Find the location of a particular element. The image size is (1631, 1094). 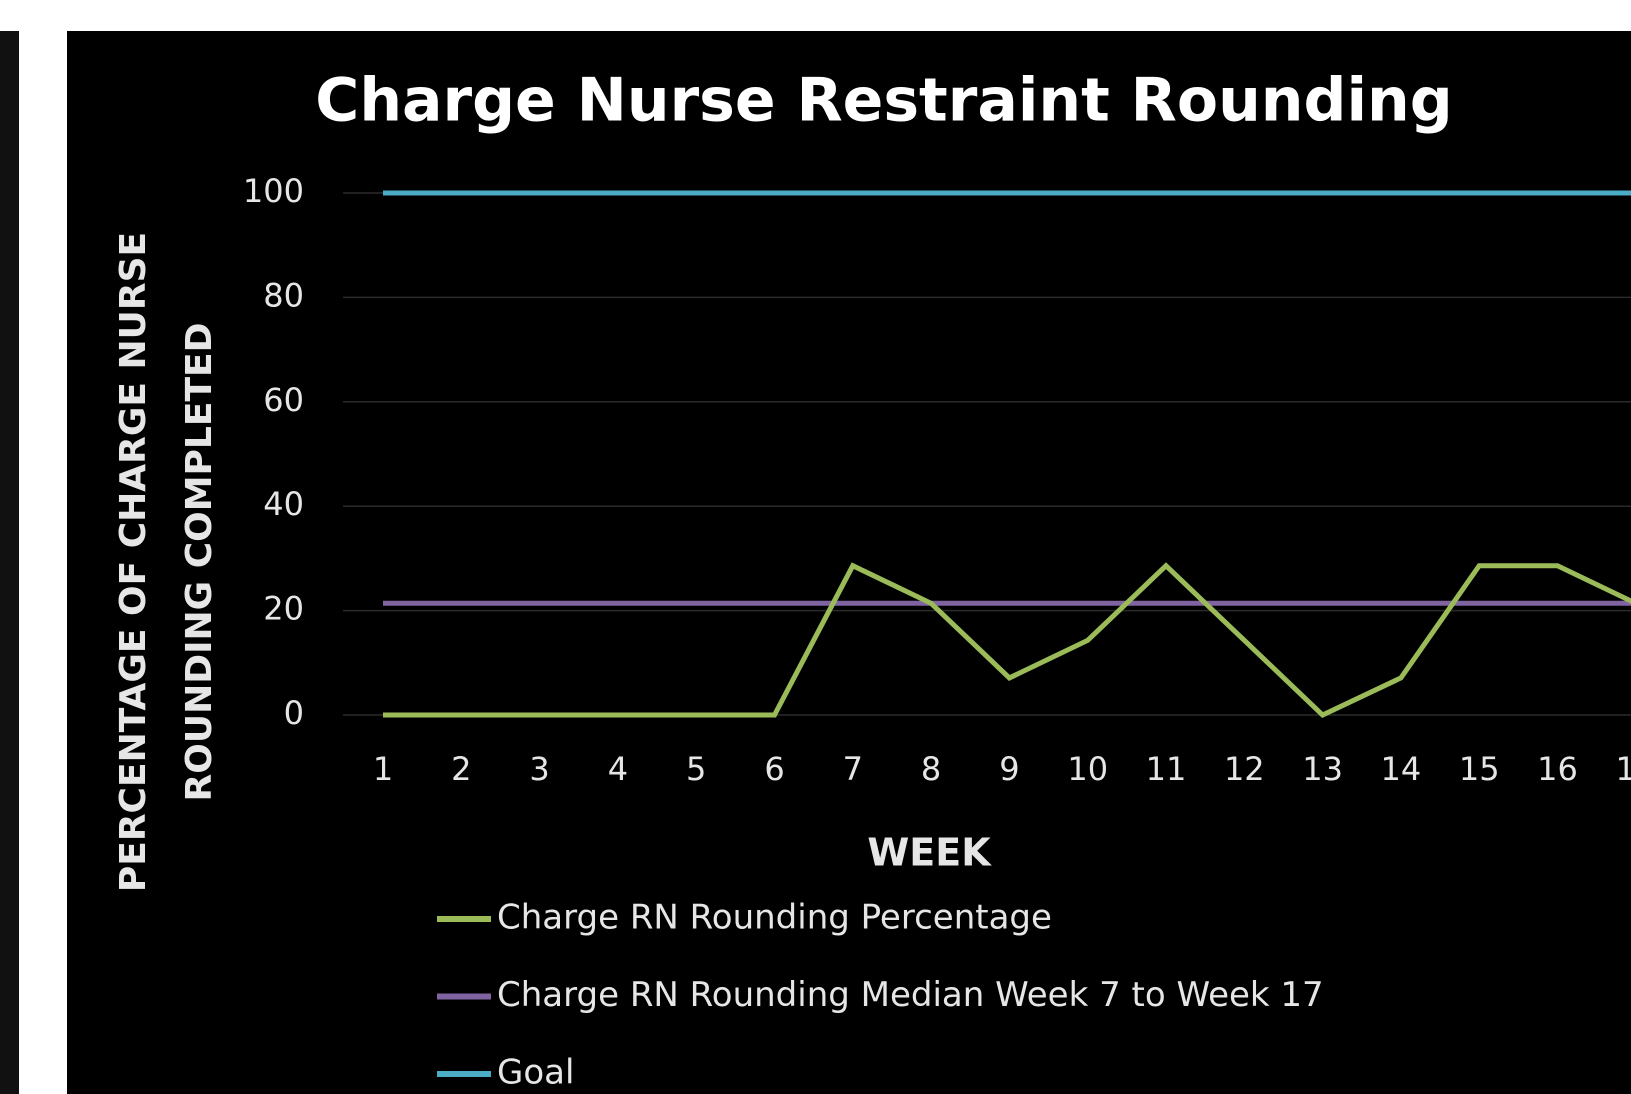

y-tick-label: 80 is located at coordinates (283, 295).